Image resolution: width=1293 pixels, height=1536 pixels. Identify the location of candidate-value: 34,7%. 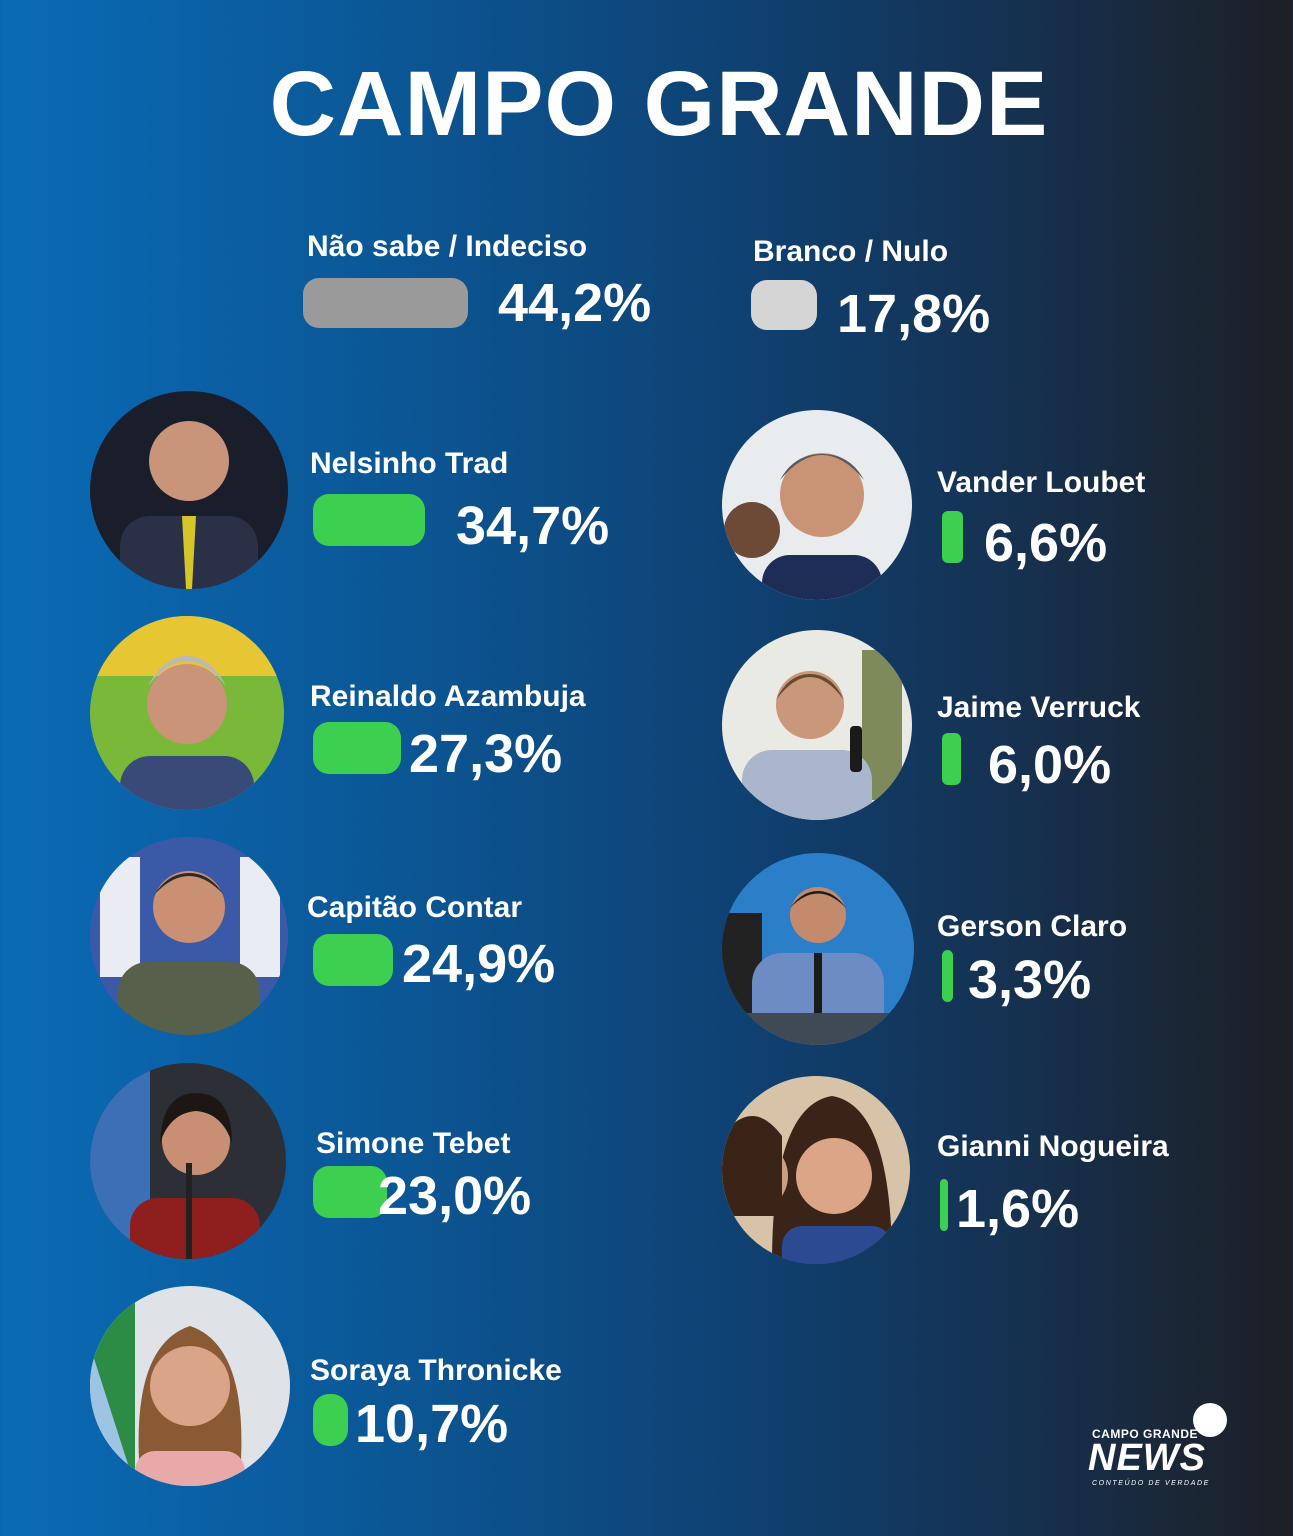
(533, 526).